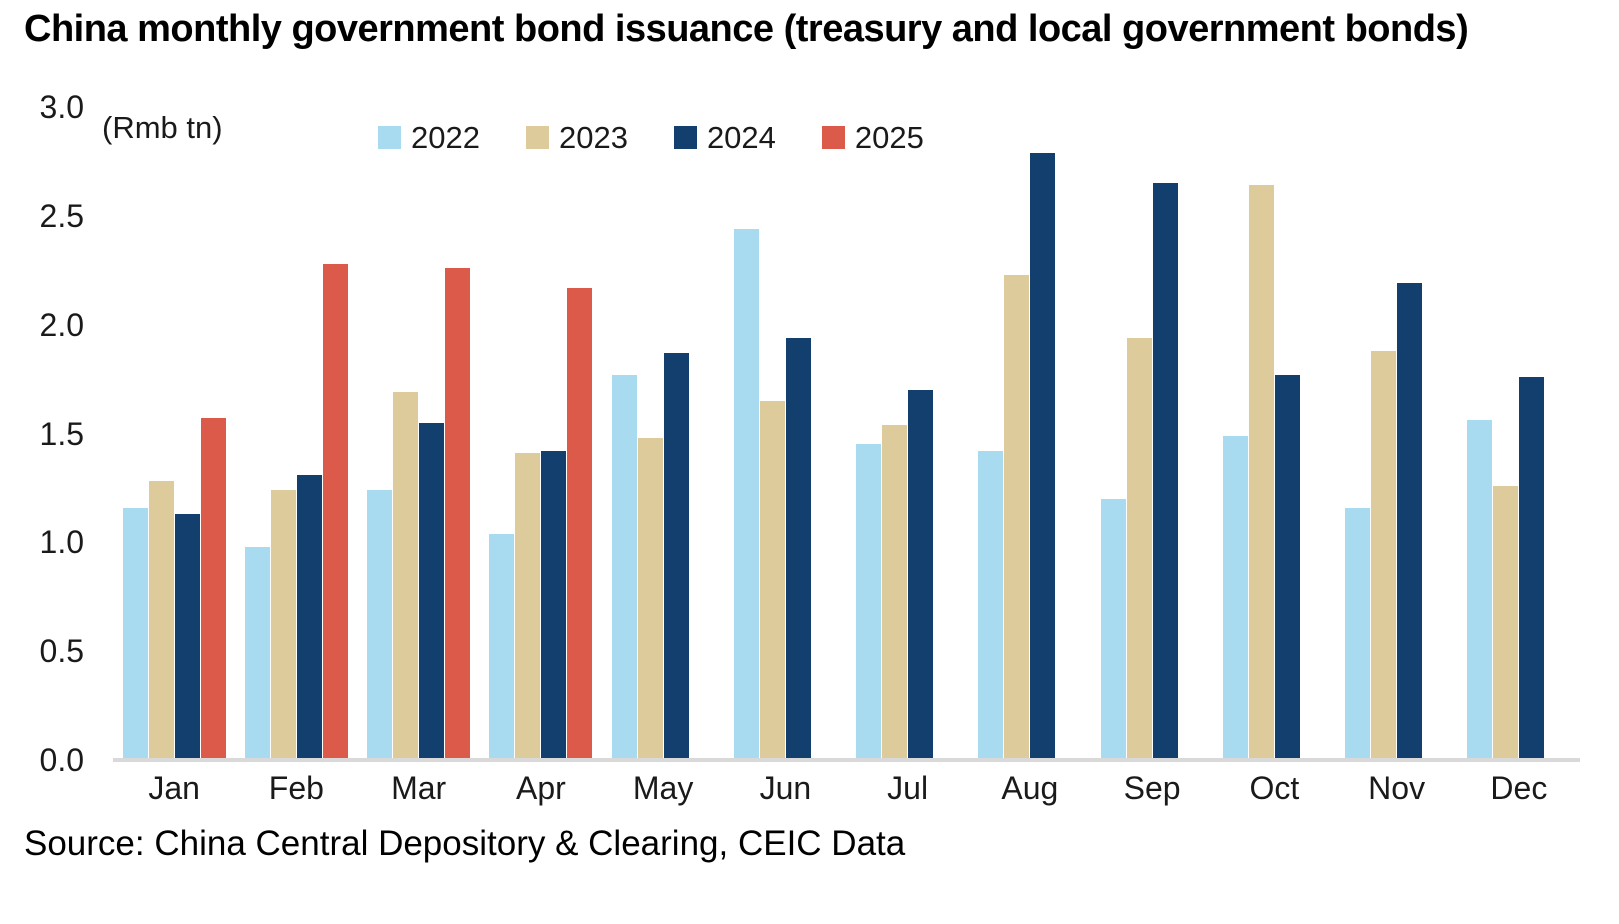 This screenshot has width=1619, height=924. I want to click on x-tick-label-Jul: Jul, so click(908, 788).